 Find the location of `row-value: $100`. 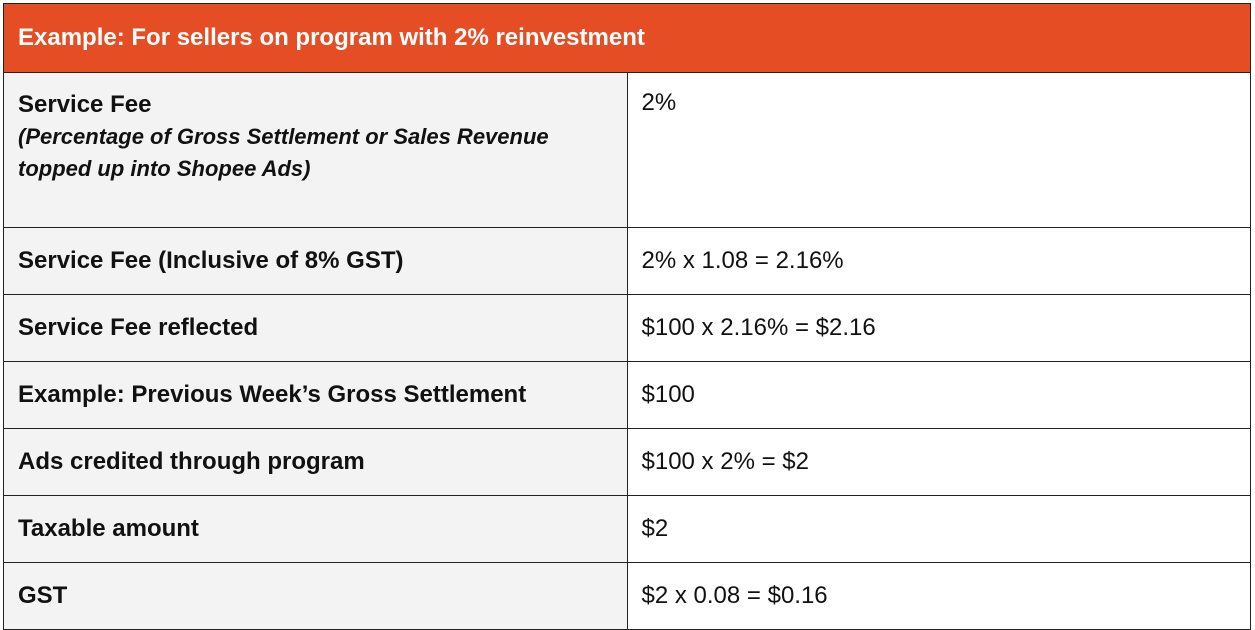

row-value: $100 is located at coordinates (938, 395).